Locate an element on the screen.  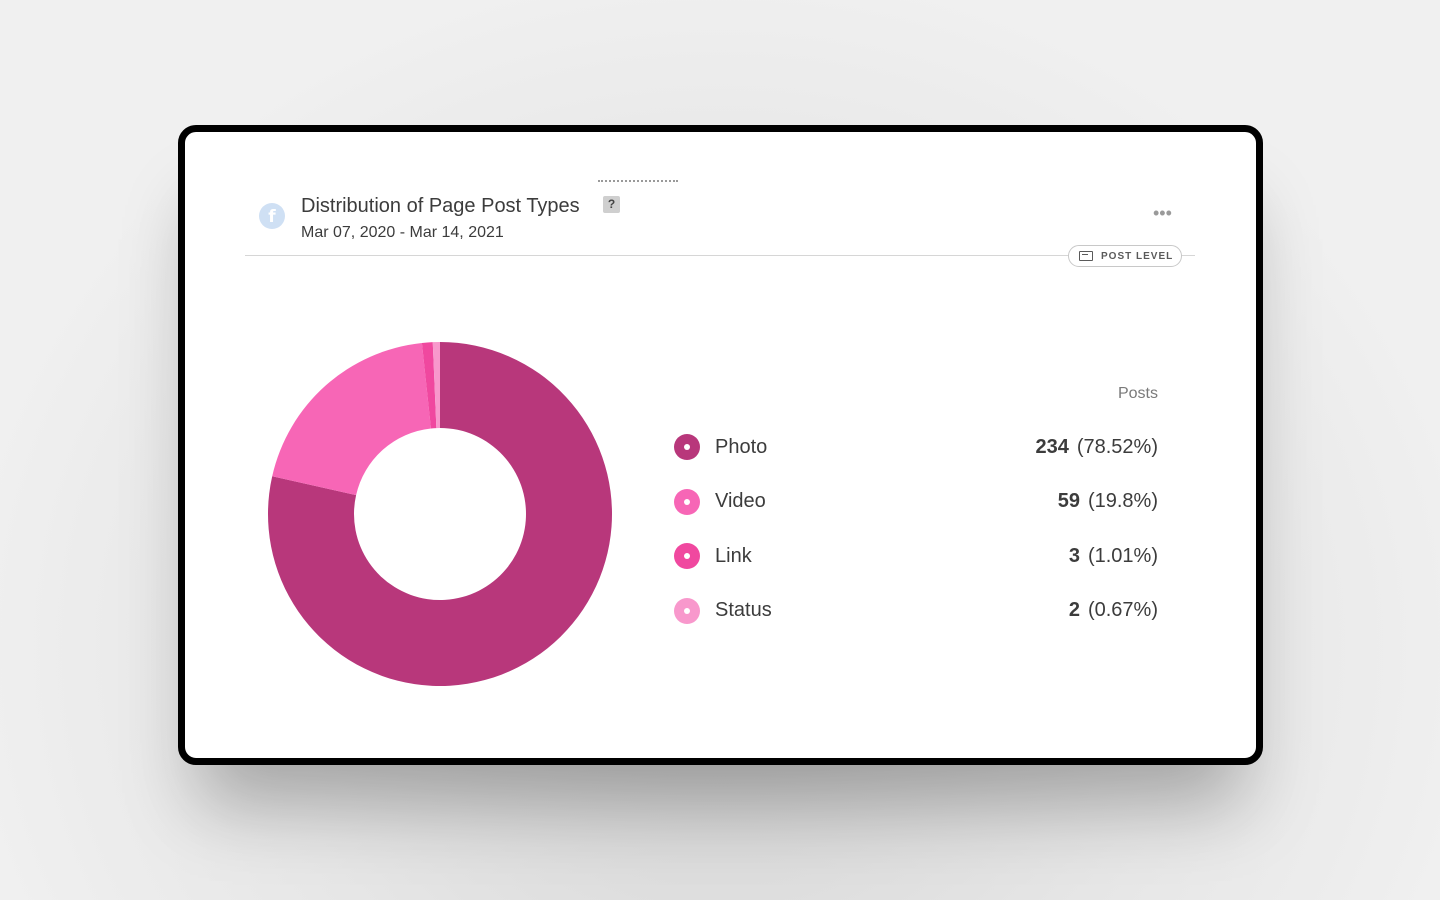
post-level-badge: POST LEVEL is located at coordinates (1125, 256).